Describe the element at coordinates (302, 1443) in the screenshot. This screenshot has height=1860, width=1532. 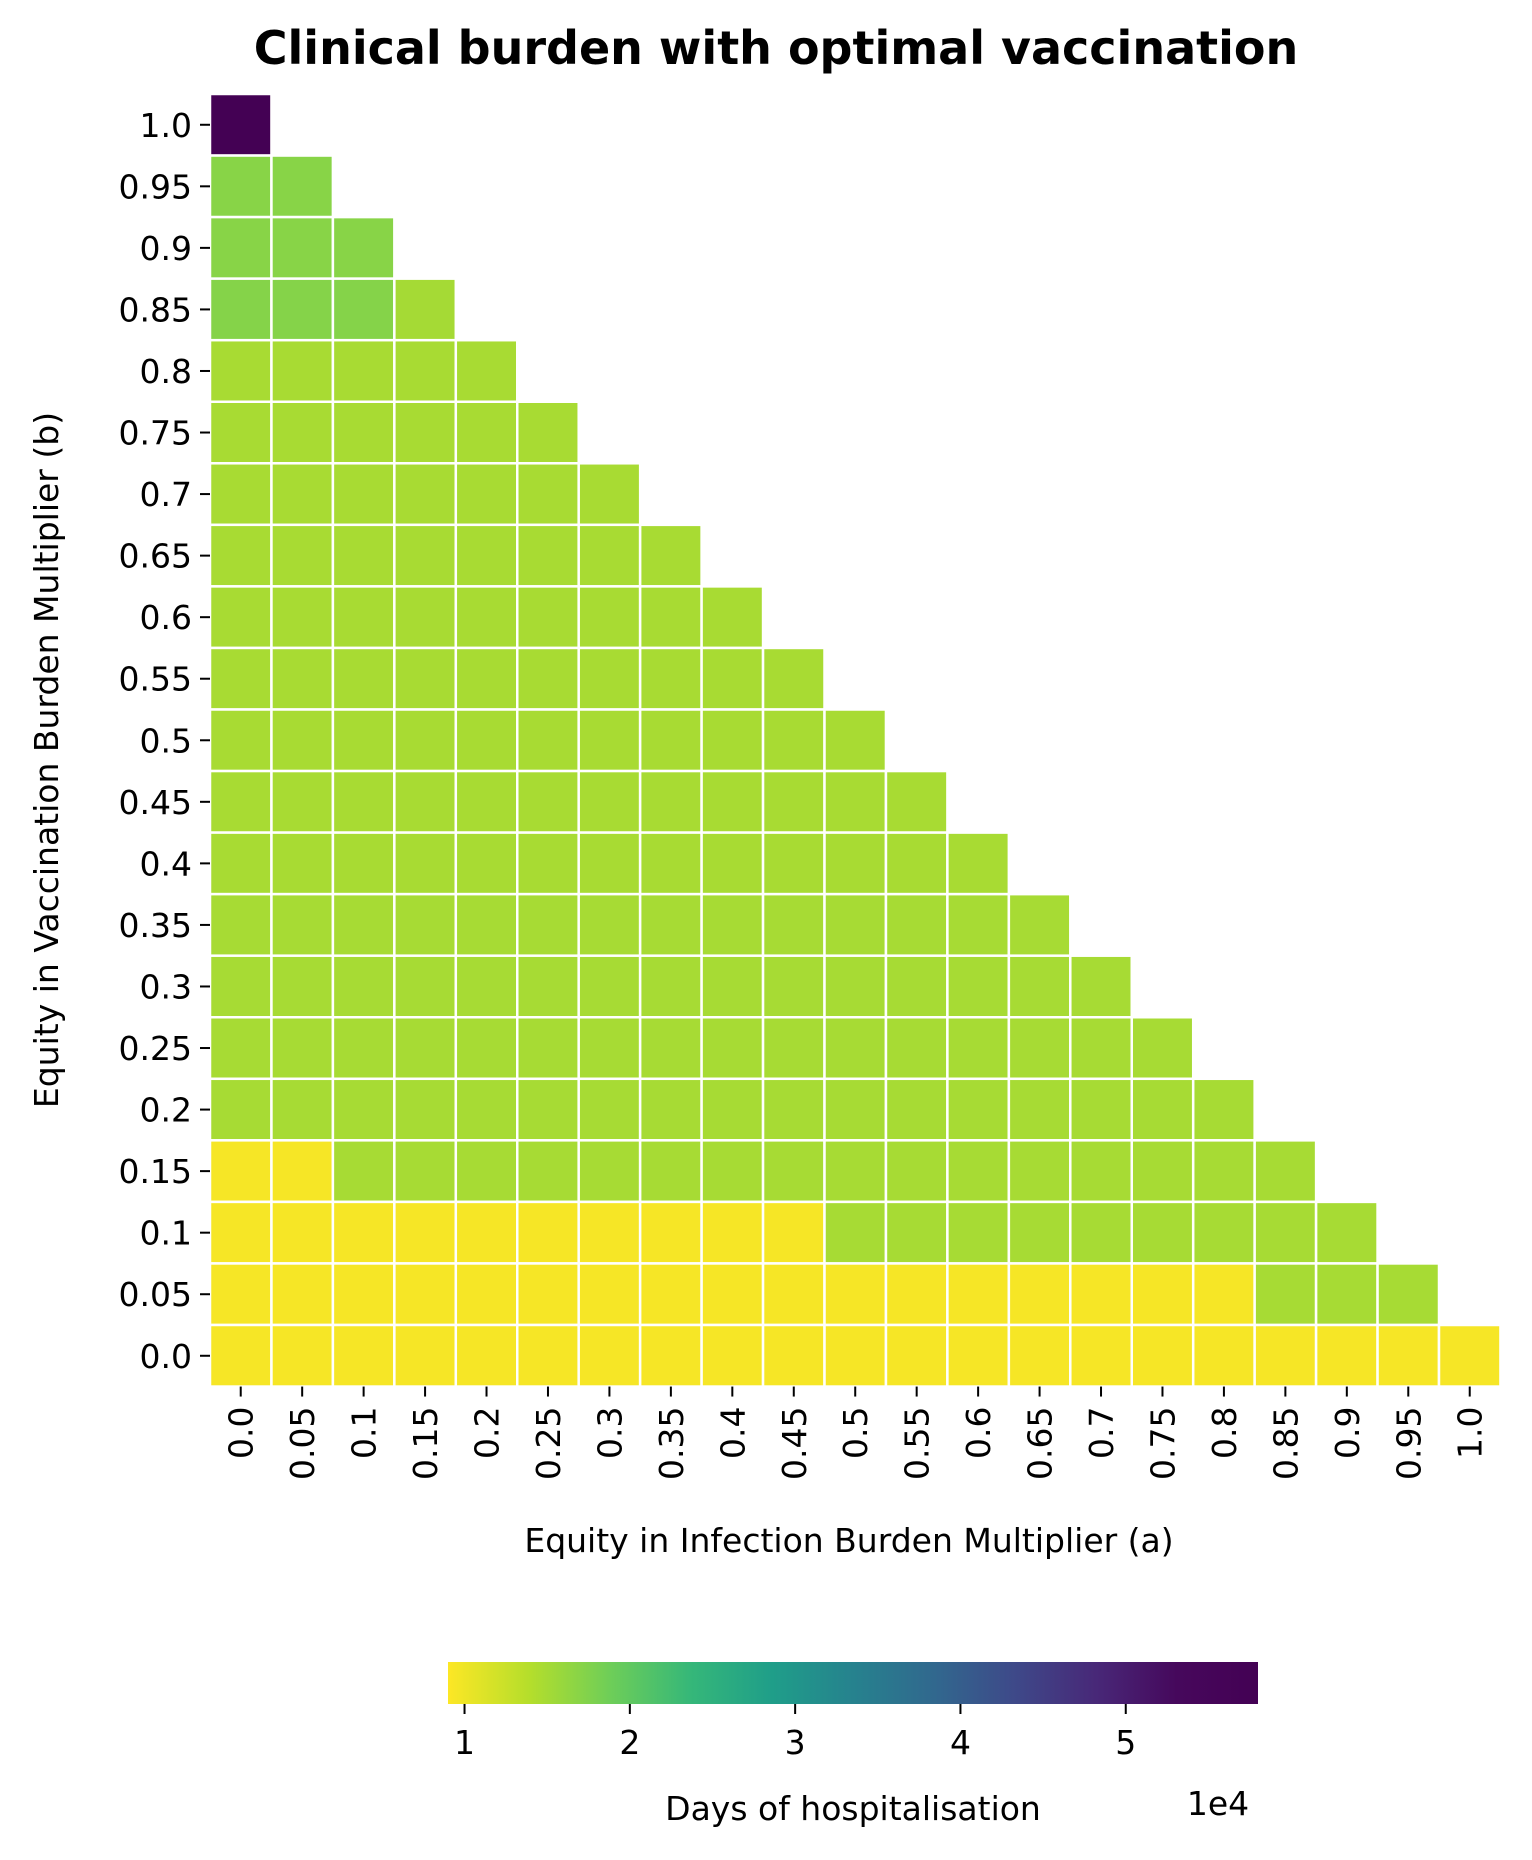
I see `x-tick-label: 0.05` at that location.